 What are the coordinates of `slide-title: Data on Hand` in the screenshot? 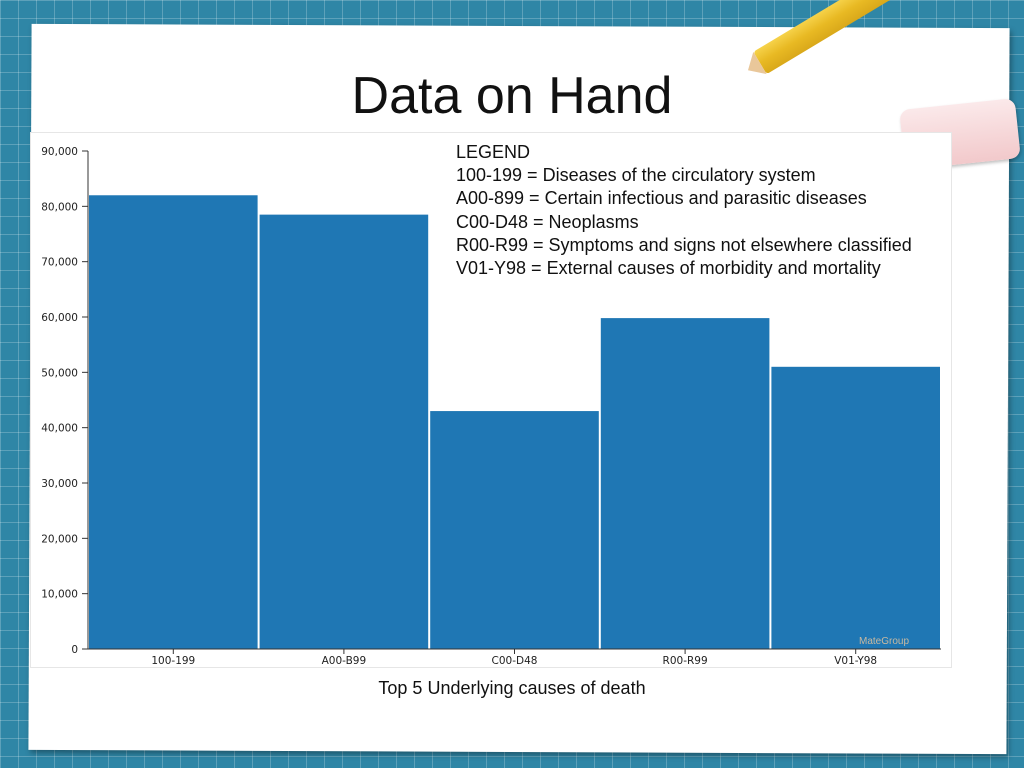 It's located at (512, 96).